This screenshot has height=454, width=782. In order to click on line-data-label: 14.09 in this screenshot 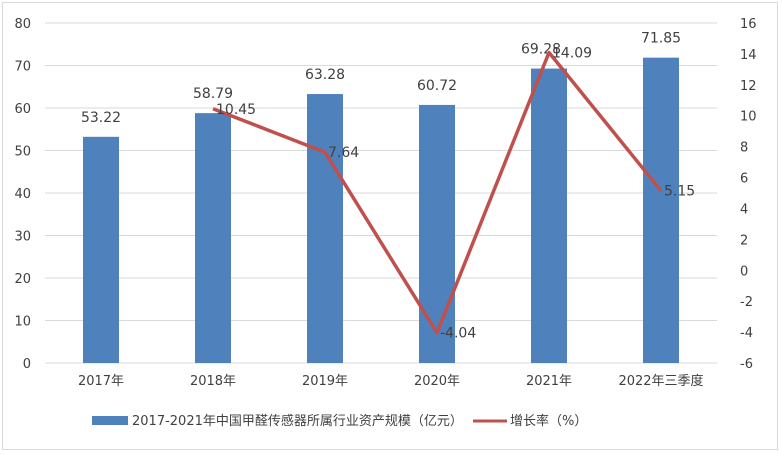, I will do `click(572, 54)`.